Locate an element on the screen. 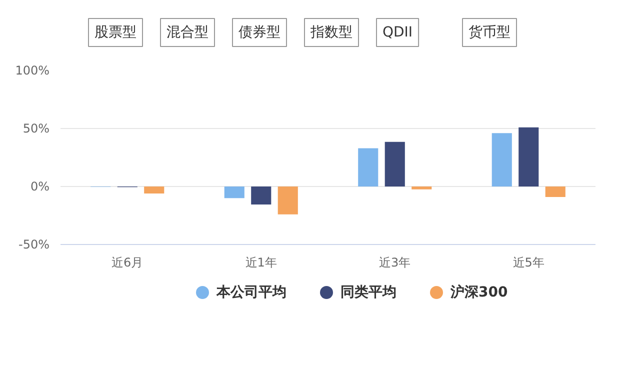 The image size is (640, 380). y-tick-label: -50% is located at coordinates (34, 245).